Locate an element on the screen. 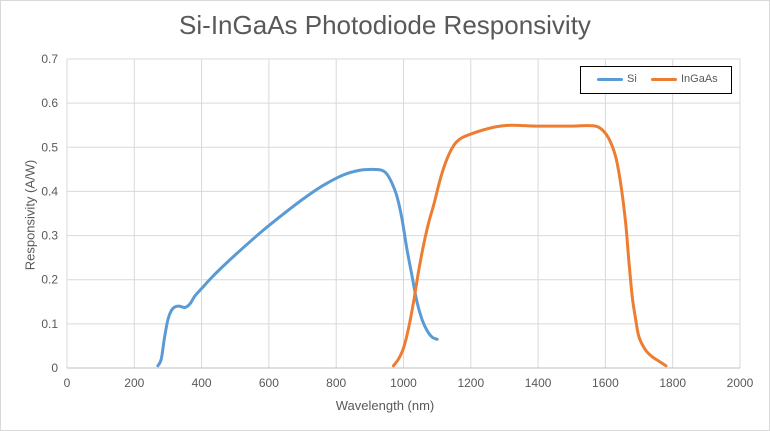  legend-swatch-ingaas is located at coordinates (664, 79).